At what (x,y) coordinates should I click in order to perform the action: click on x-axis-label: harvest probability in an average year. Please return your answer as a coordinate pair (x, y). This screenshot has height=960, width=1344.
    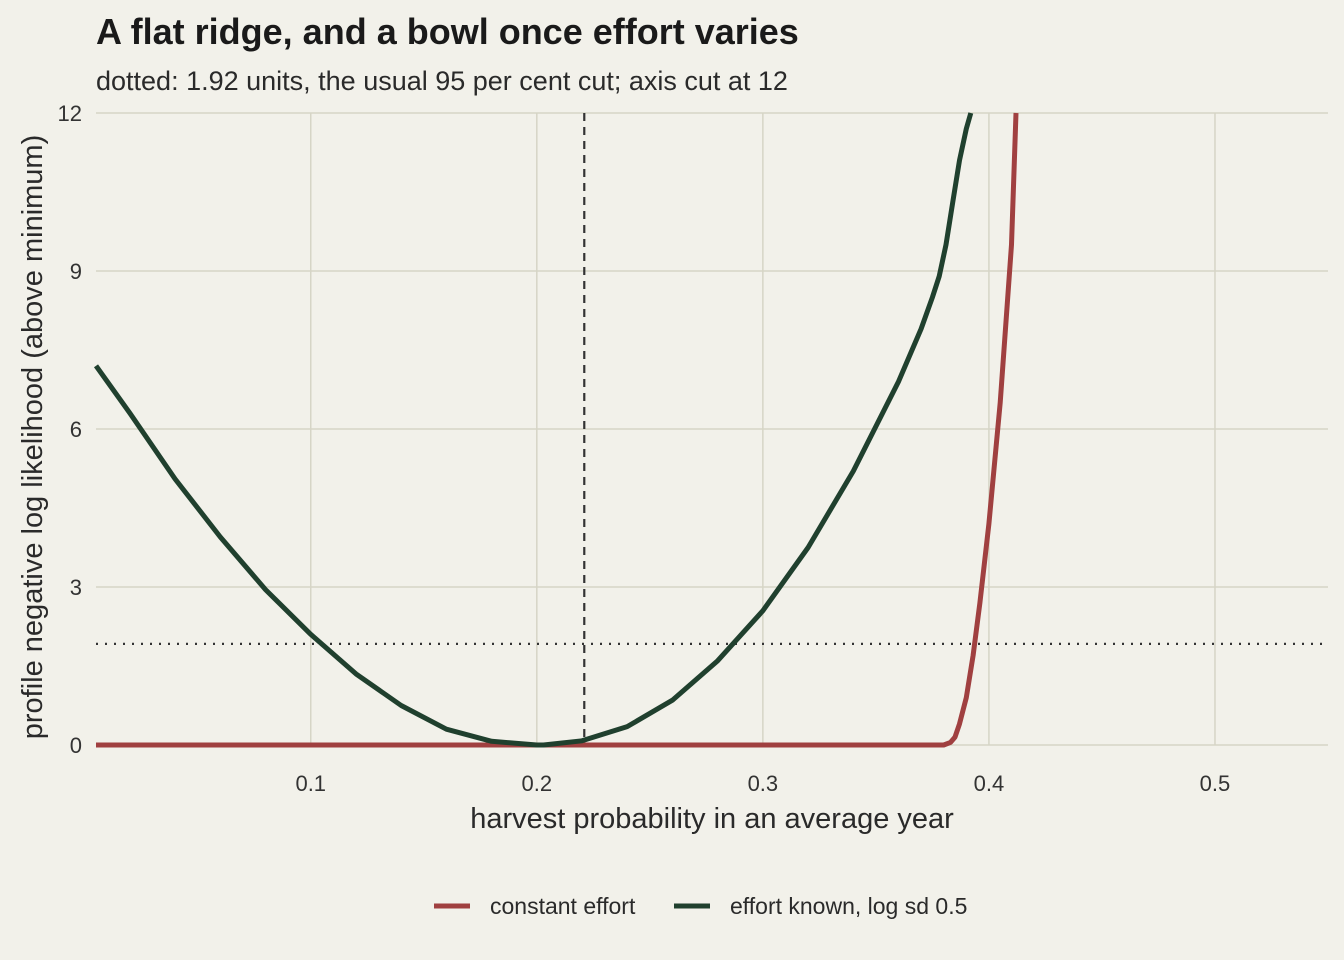
    Looking at the image, I should click on (712, 819).